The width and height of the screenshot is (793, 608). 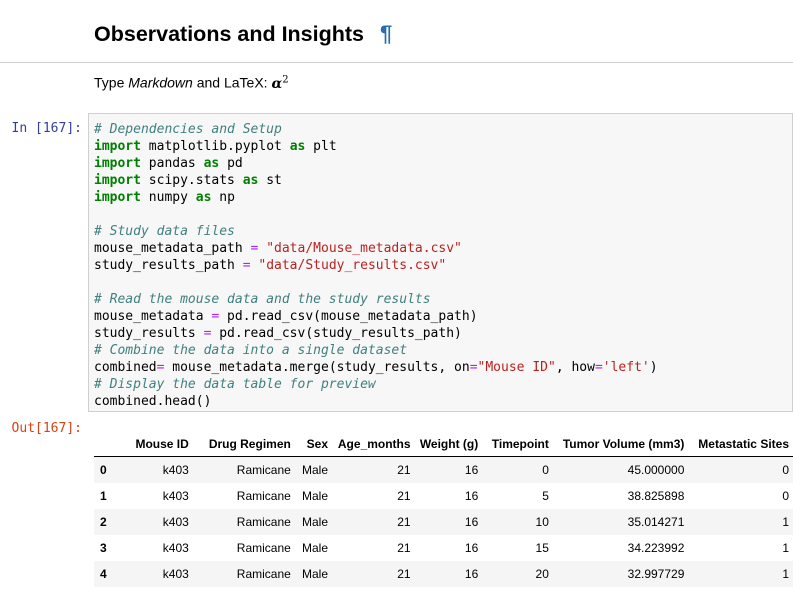 What do you see at coordinates (785, 496) in the screenshot?
I see `cell-metastatic-sites: 0` at bounding box center [785, 496].